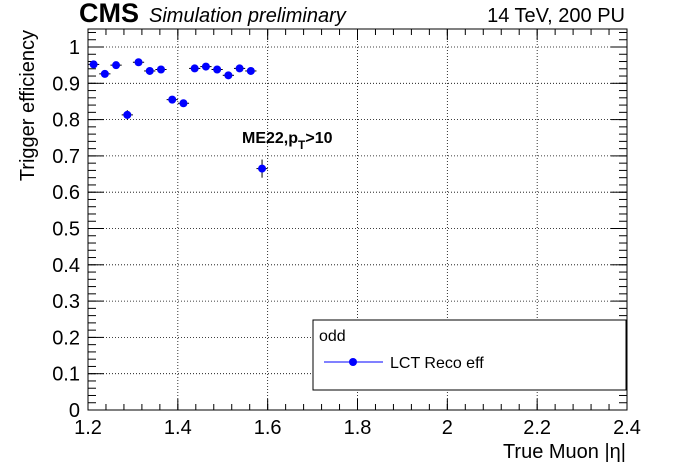 This screenshot has height=472, width=696. I want to click on y-tick-label: 0.1, so click(66, 375).